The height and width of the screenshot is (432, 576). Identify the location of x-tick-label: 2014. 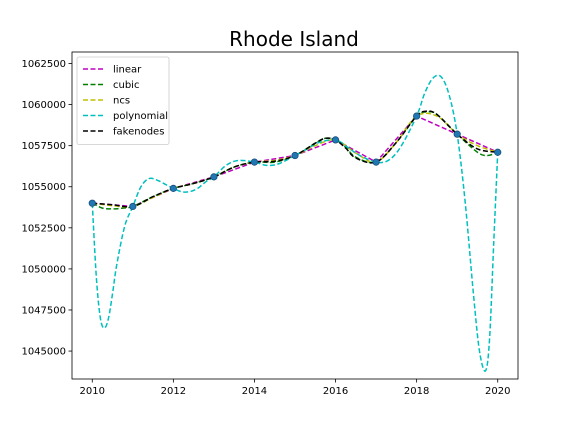
(254, 391).